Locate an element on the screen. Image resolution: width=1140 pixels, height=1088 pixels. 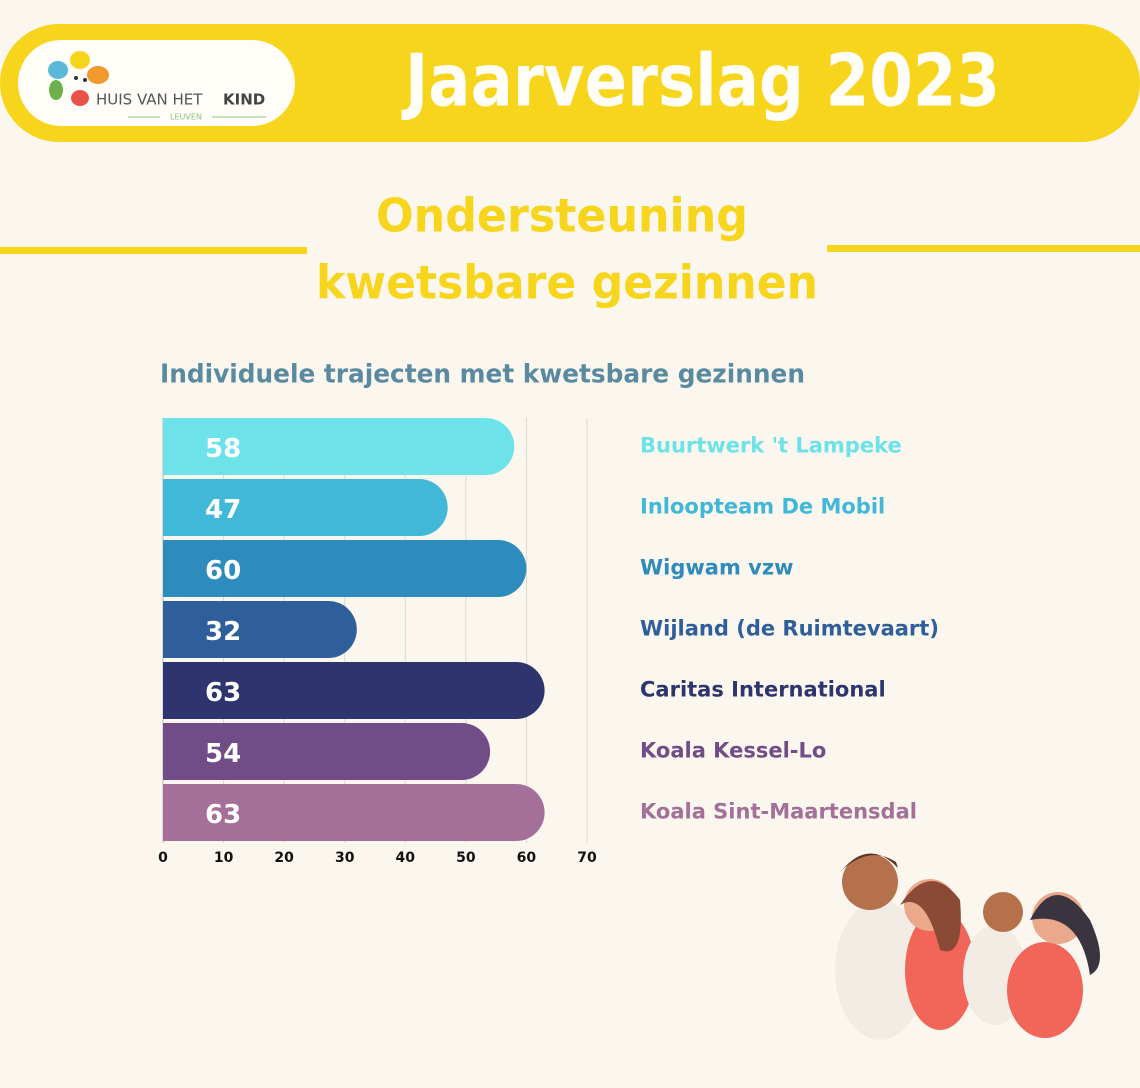
value-label: 47 is located at coordinates (223, 510).